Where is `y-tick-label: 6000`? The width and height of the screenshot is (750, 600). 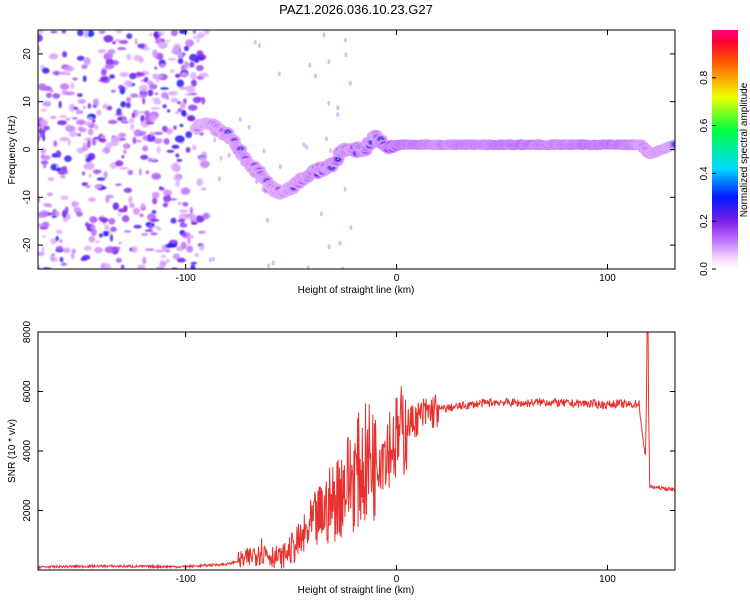
y-tick-label: 6000 is located at coordinates (27, 391).